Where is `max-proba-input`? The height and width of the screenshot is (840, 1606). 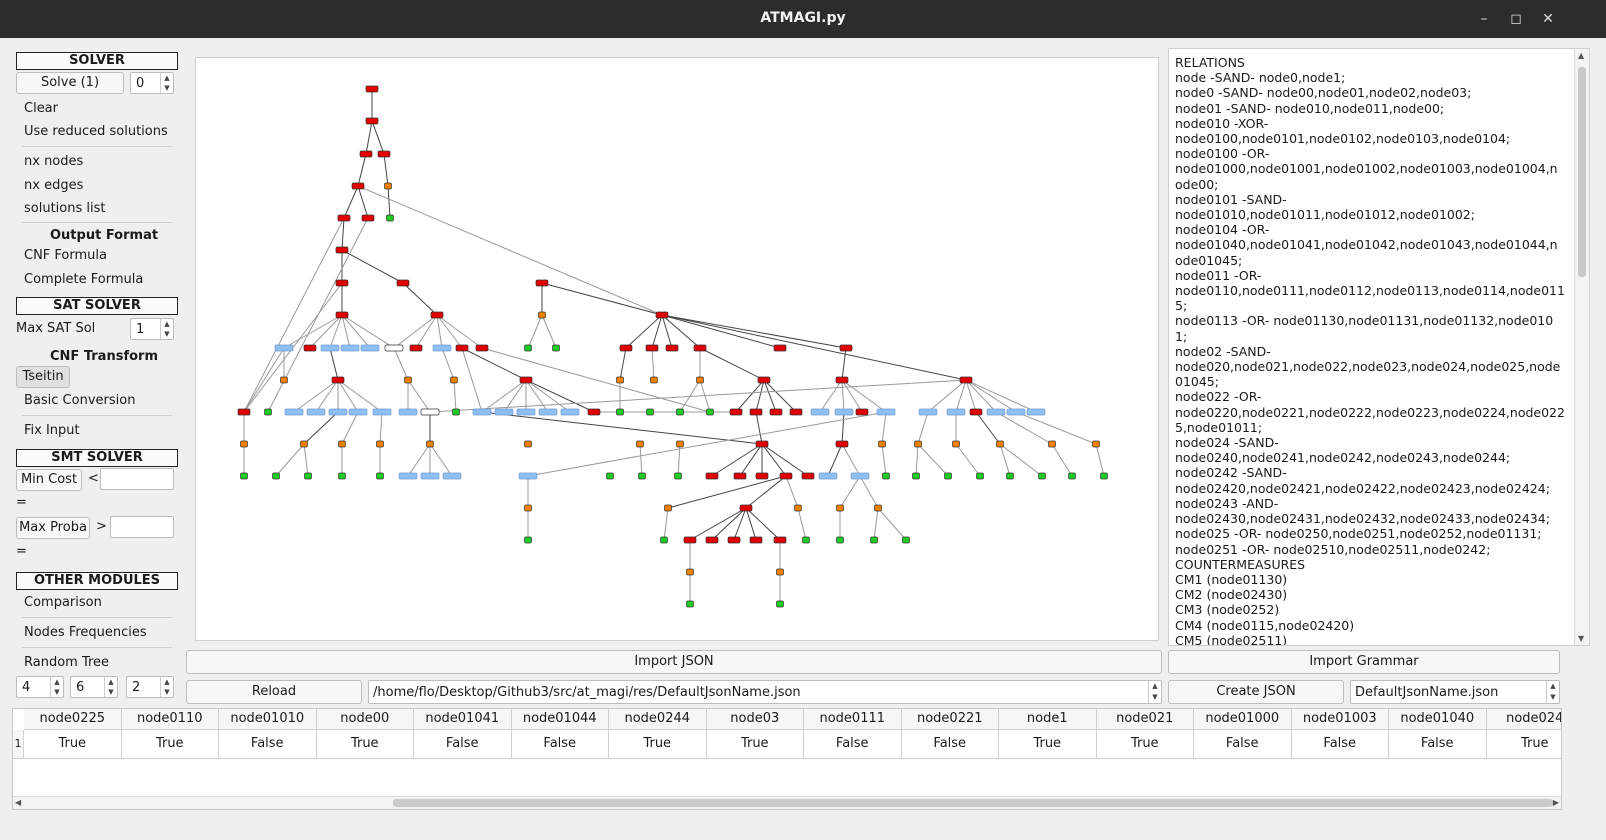
max-proba-input is located at coordinates (142, 527).